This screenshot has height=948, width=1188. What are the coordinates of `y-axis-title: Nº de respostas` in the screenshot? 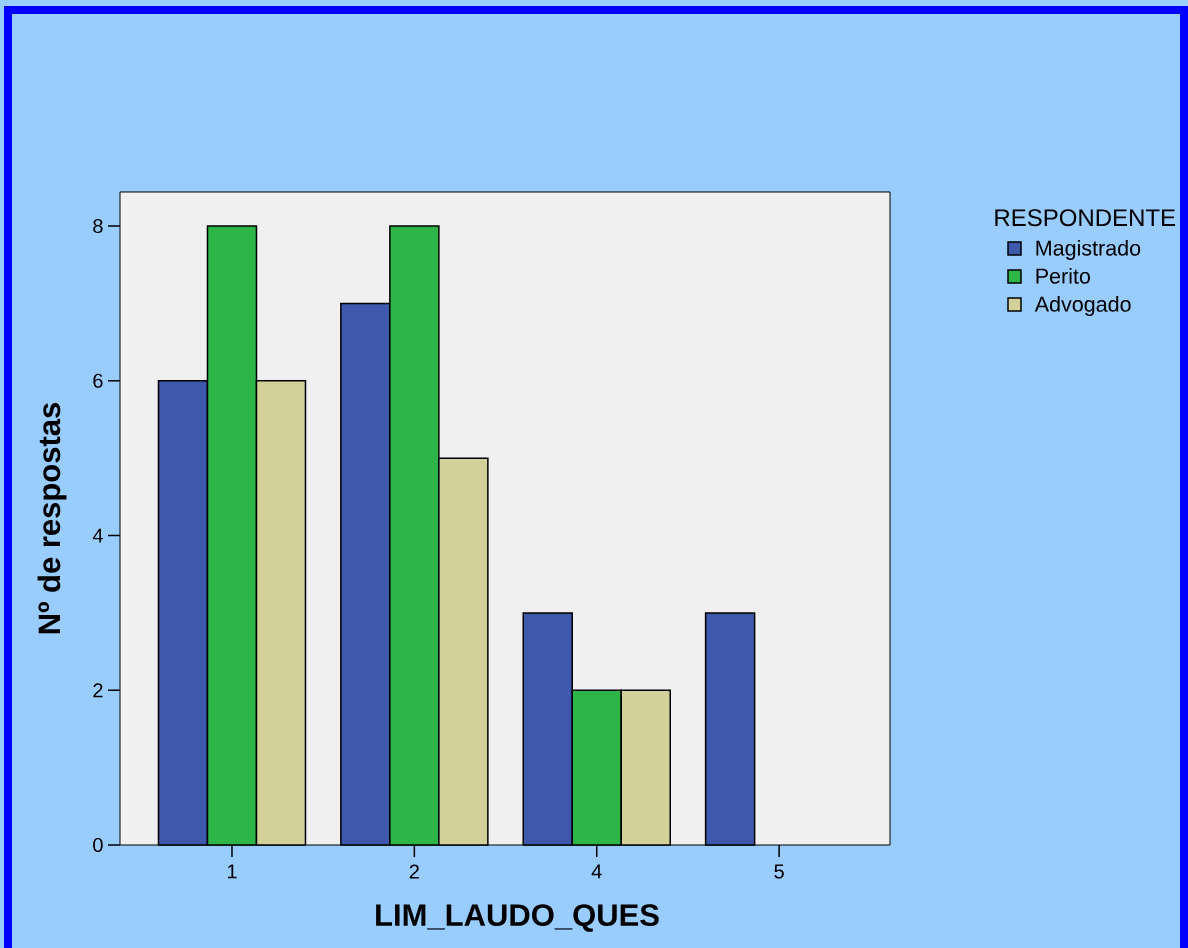 It's located at (52, 518).